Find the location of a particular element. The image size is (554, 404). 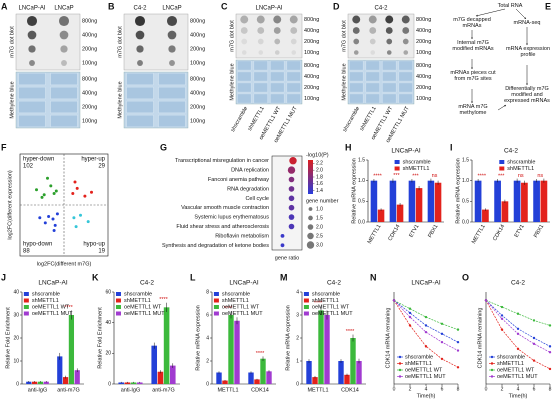

y-tick-label: 4 is located at coordinates (207, 338).